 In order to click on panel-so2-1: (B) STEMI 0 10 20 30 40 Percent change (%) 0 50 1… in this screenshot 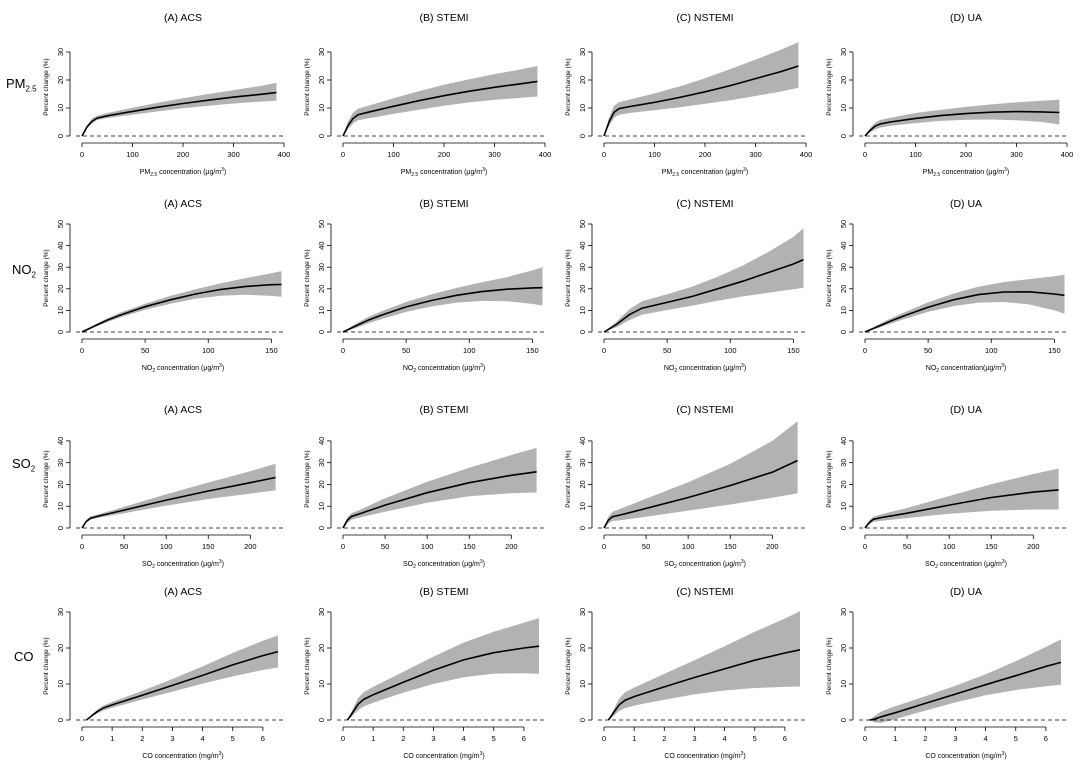, I will do `click(425, 487)`.